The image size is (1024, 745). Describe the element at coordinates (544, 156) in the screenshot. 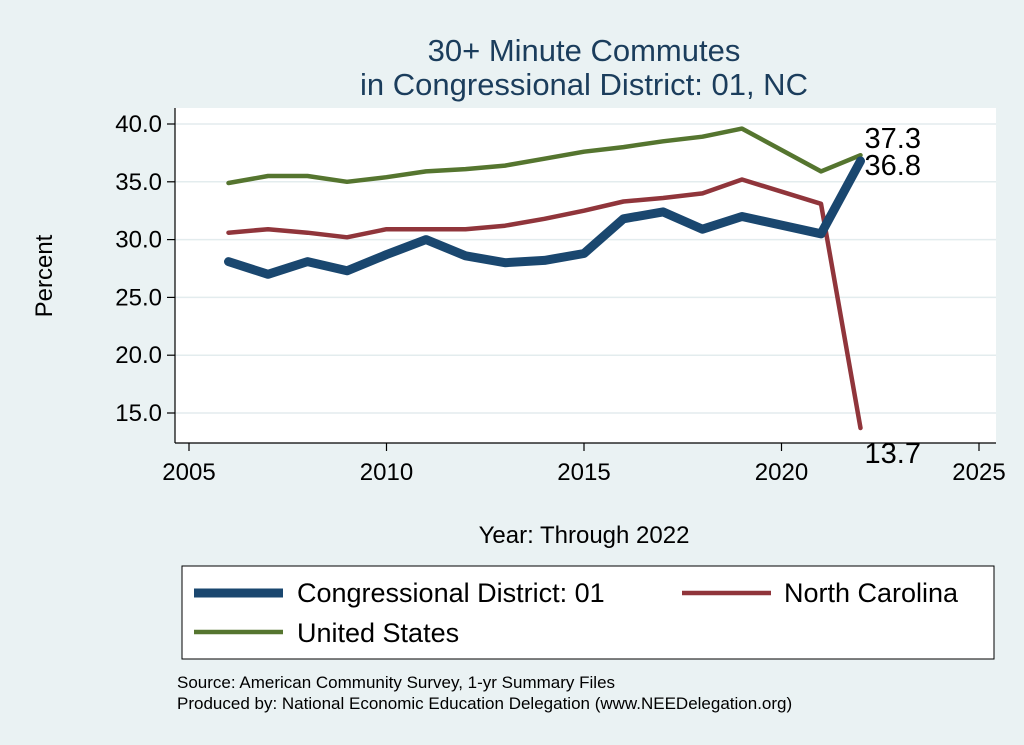

I see `series-line-united-states` at that location.